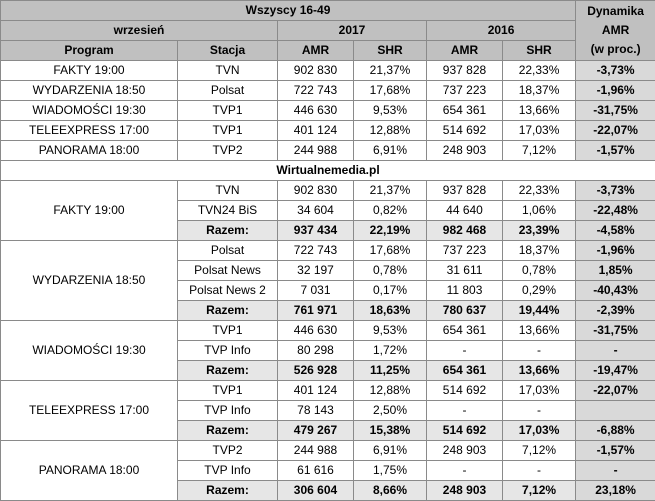  I want to click on shr-2016-cell: 0,29%, so click(539, 290).